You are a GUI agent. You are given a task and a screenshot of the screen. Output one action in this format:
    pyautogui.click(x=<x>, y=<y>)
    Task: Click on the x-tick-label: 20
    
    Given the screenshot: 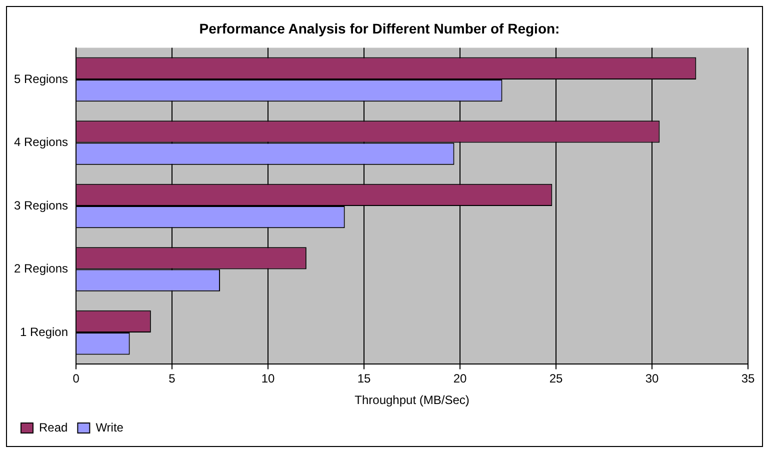 What is the action you would take?
    pyautogui.click(x=460, y=379)
    